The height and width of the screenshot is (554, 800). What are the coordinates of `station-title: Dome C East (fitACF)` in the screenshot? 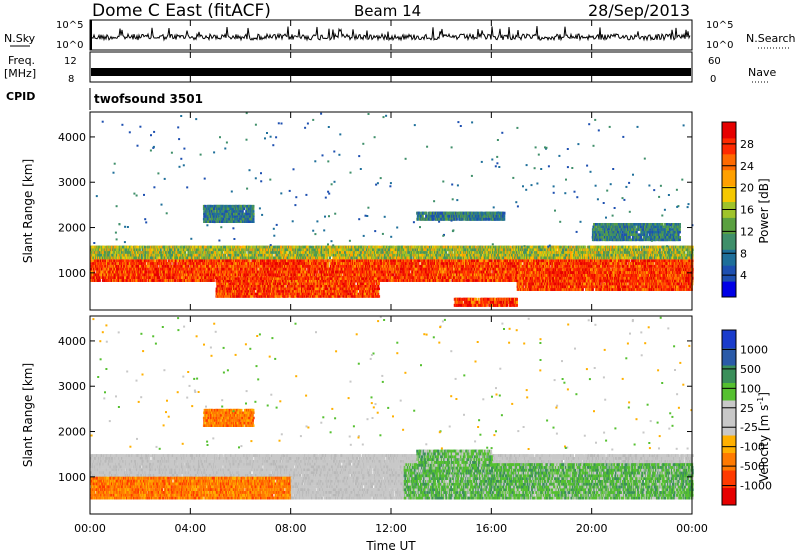 It's located at (181, 11).